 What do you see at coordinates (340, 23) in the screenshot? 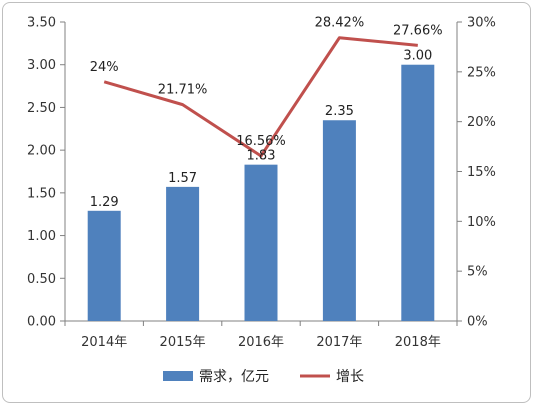
I see `line-value-label: 28.42%` at bounding box center [340, 23].